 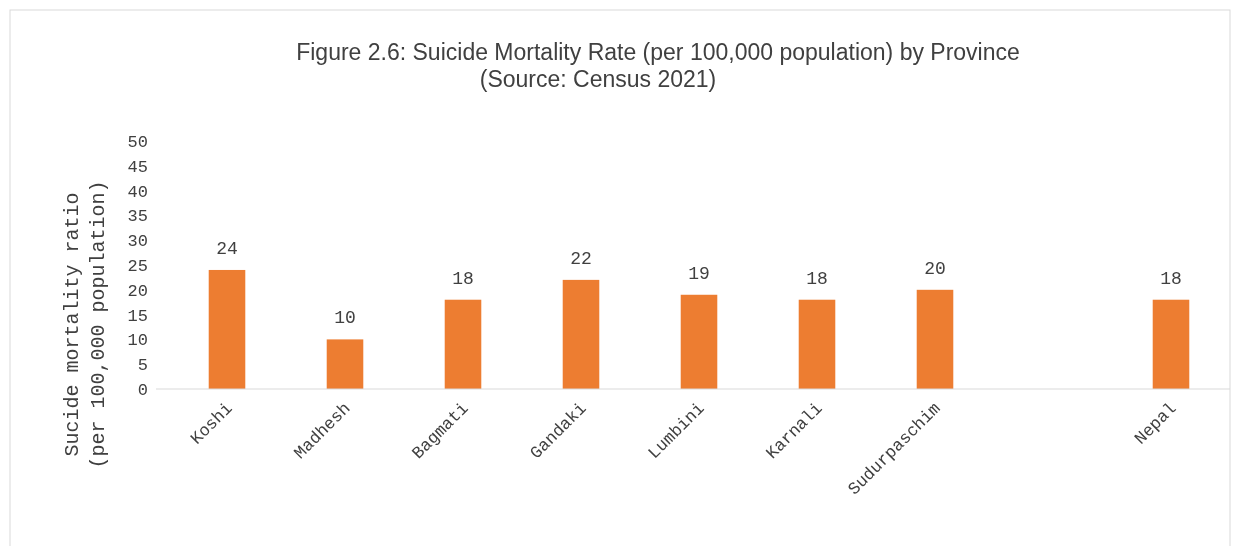 What do you see at coordinates (137, 266) in the screenshot?
I see `y-tick-label: 25` at bounding box center [137, 266].